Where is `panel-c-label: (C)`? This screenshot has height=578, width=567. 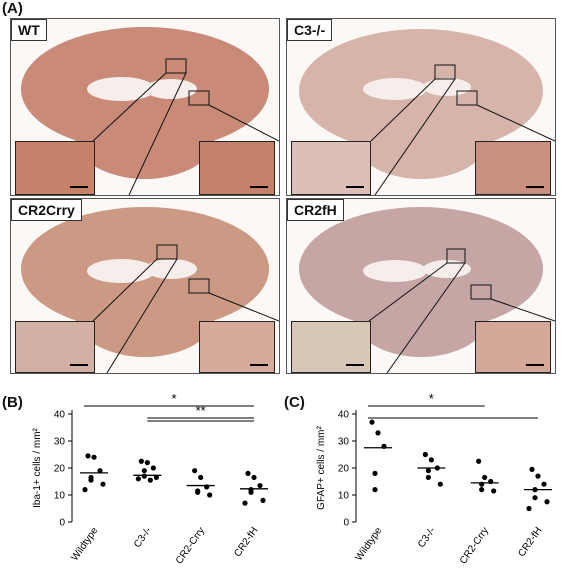 panel-c-label: (C) is located at coordinates (294, 402).